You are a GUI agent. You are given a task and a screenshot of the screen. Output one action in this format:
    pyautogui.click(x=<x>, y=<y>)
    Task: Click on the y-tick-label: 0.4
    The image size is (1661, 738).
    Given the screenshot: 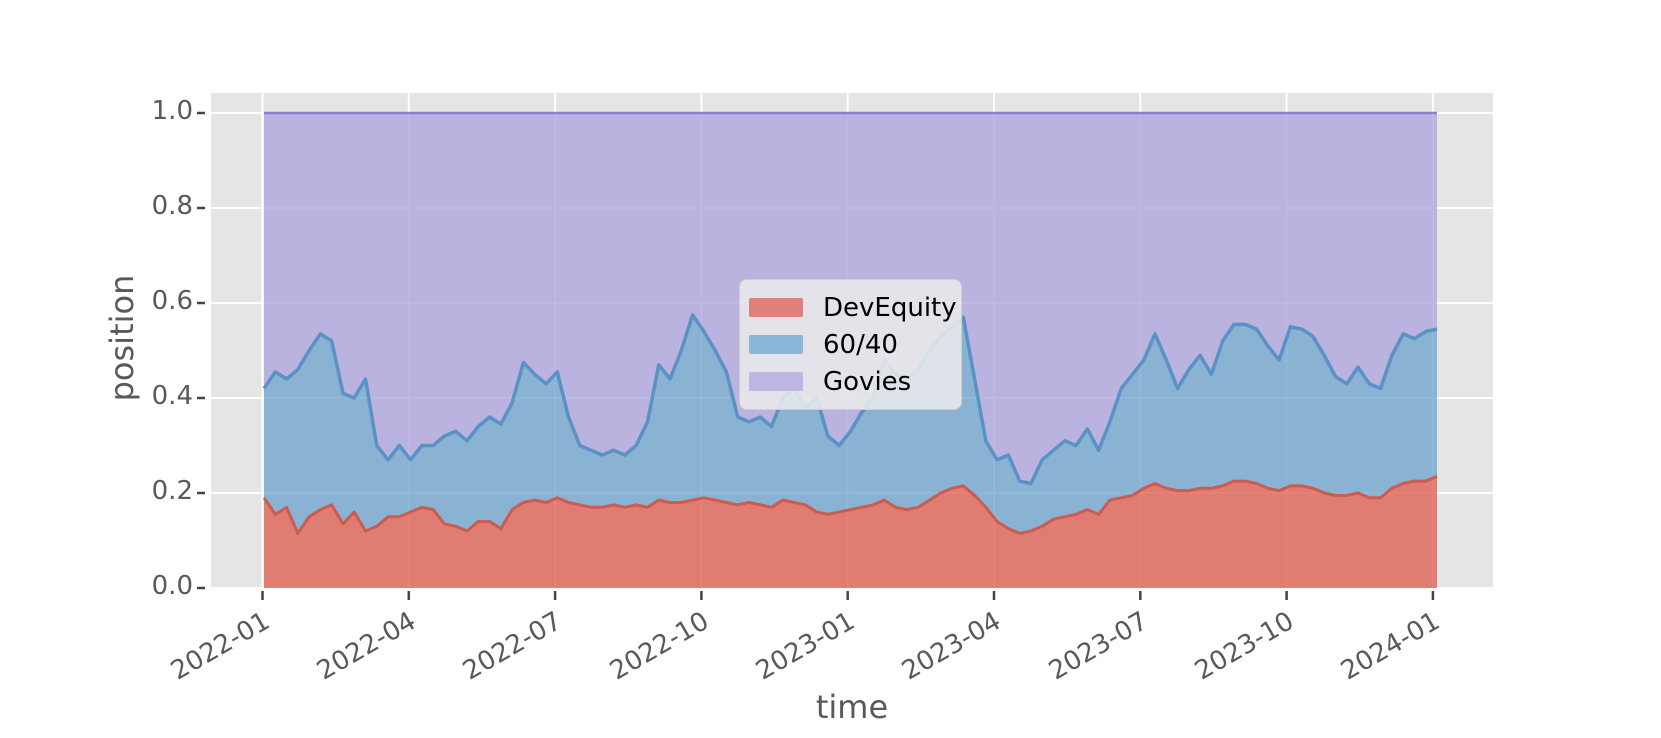 What is the action you would take?
    pyautogui.click(x=172, y=396)
    